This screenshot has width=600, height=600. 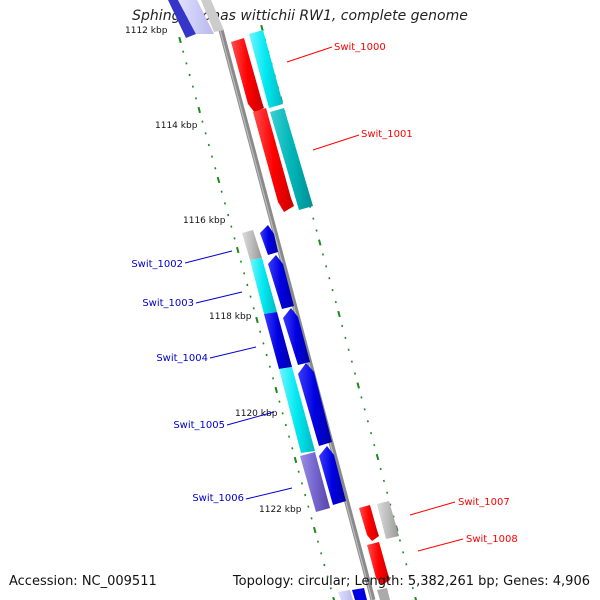 I want to click on swit-1001-cog-block, so click(x=291, y=159).